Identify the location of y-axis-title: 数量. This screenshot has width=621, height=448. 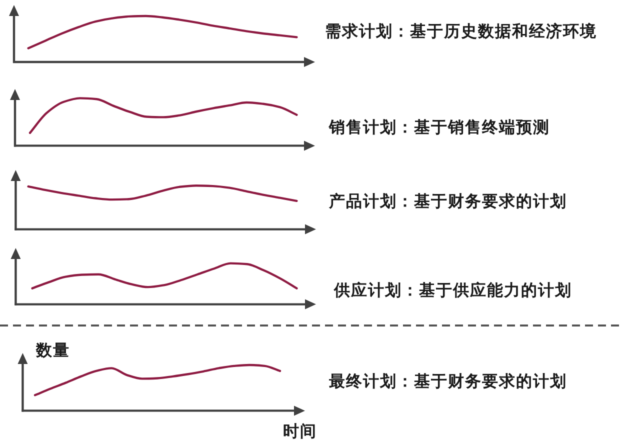
(52, 350).